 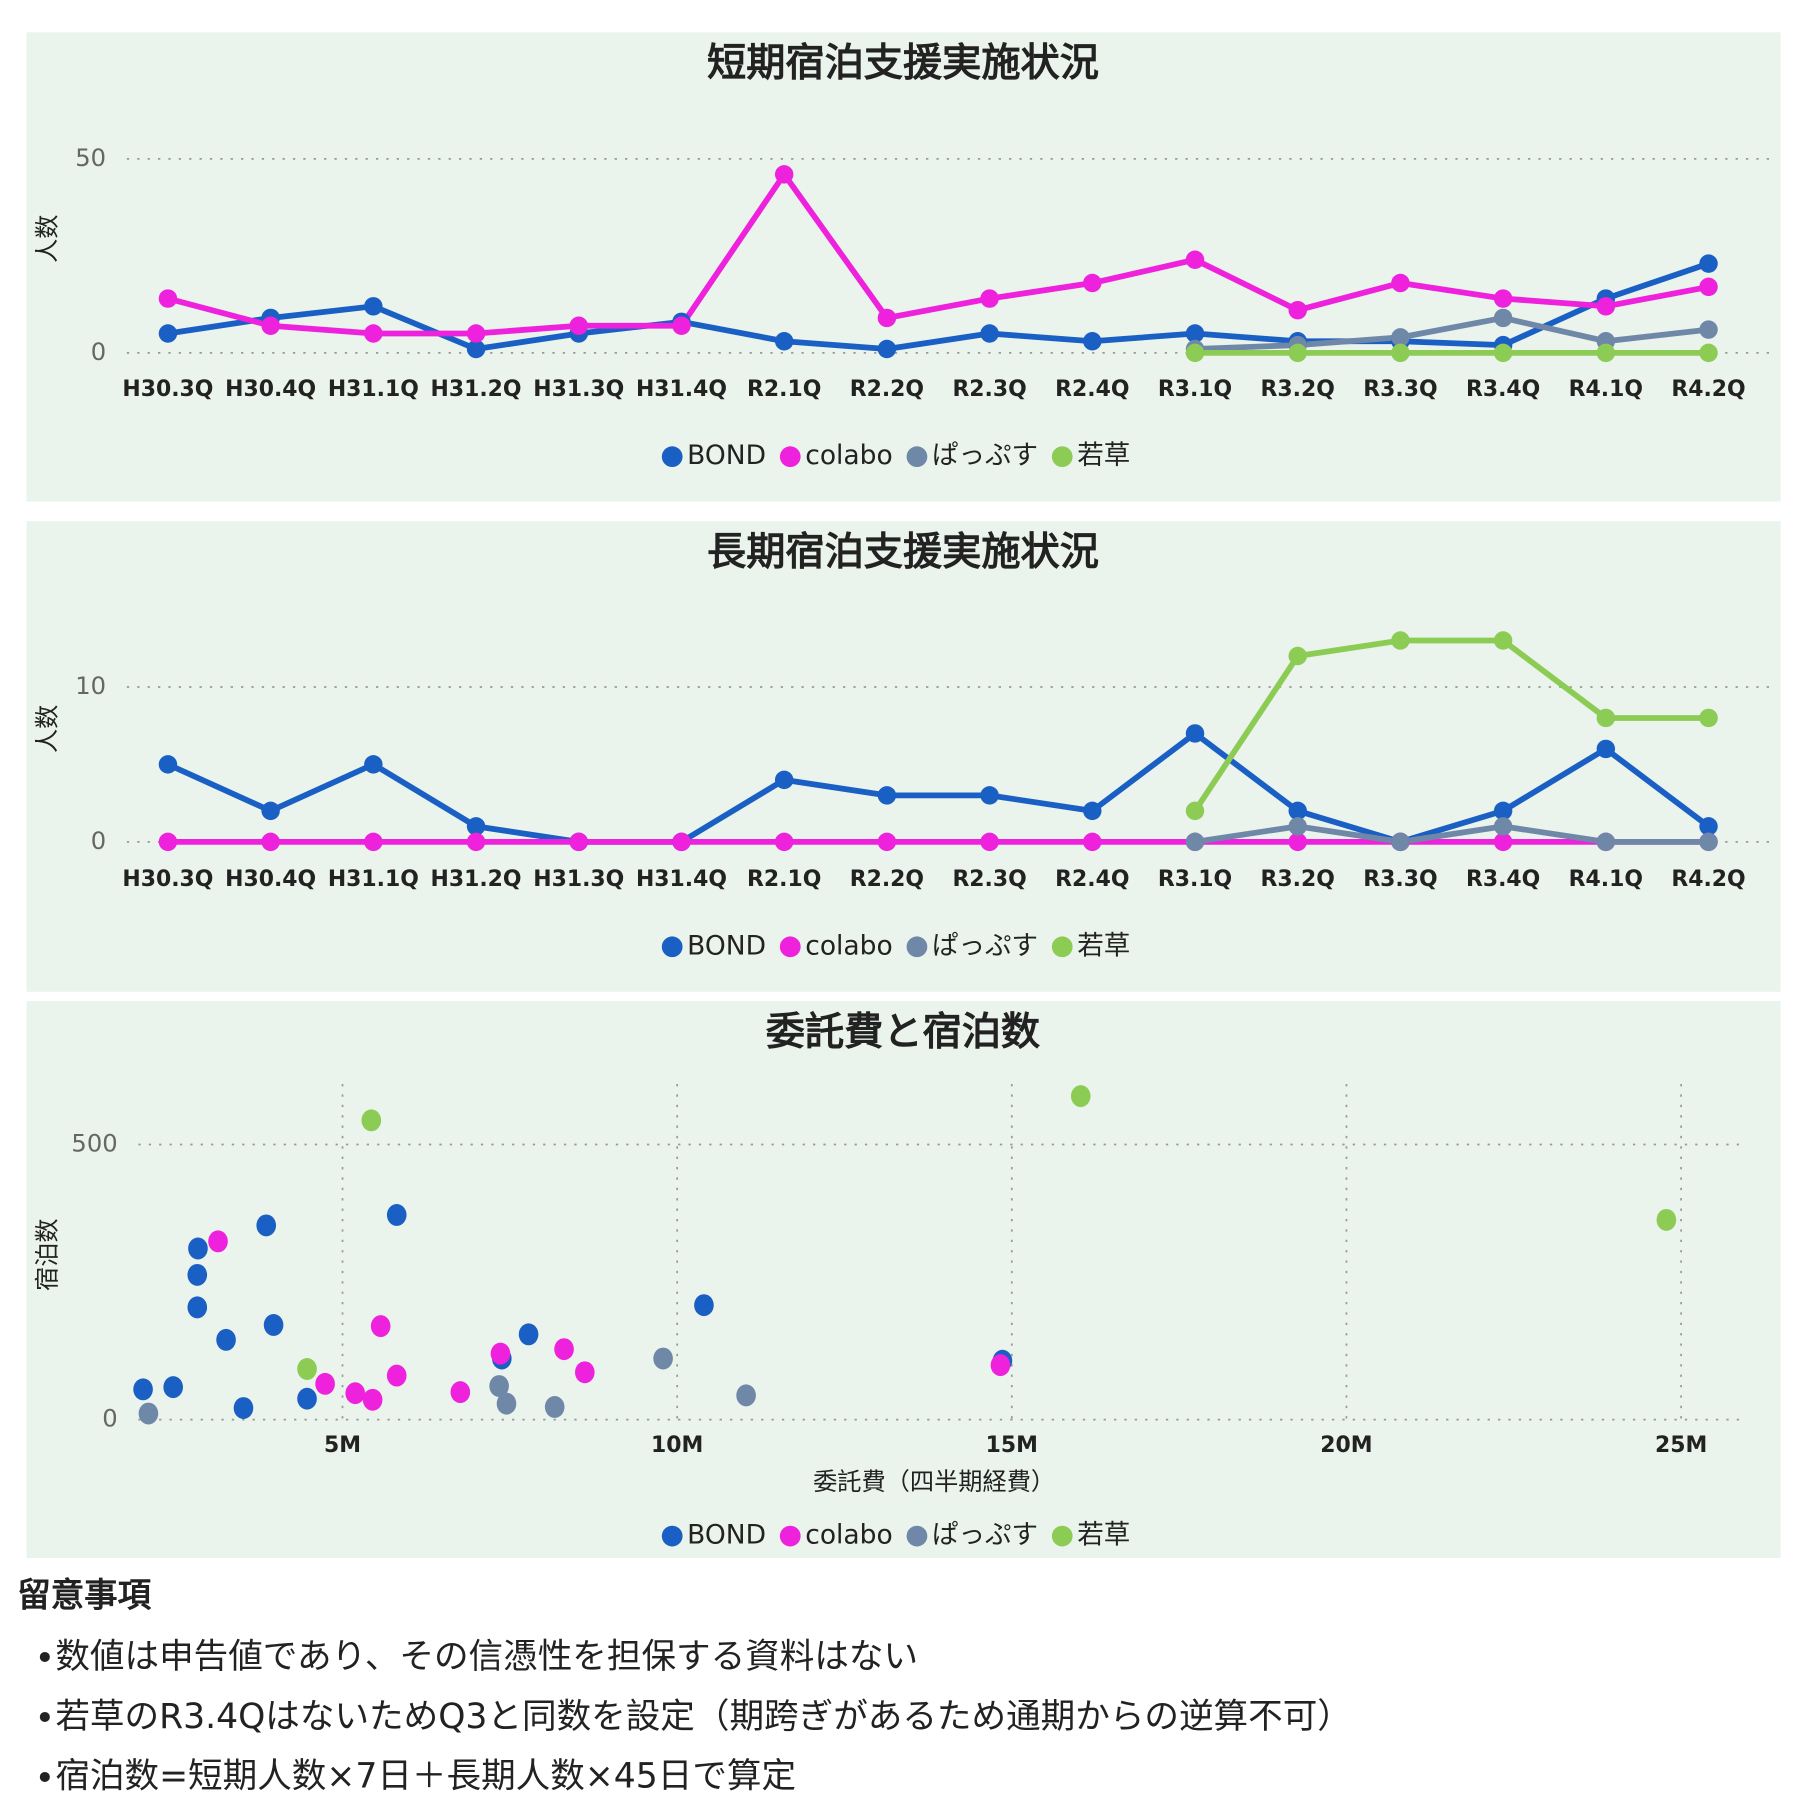 What do you see at coordinates (1681, 1445) in the screenshot?
I see `x-tick-label: 25M` at bounding box center [1681, 1445].